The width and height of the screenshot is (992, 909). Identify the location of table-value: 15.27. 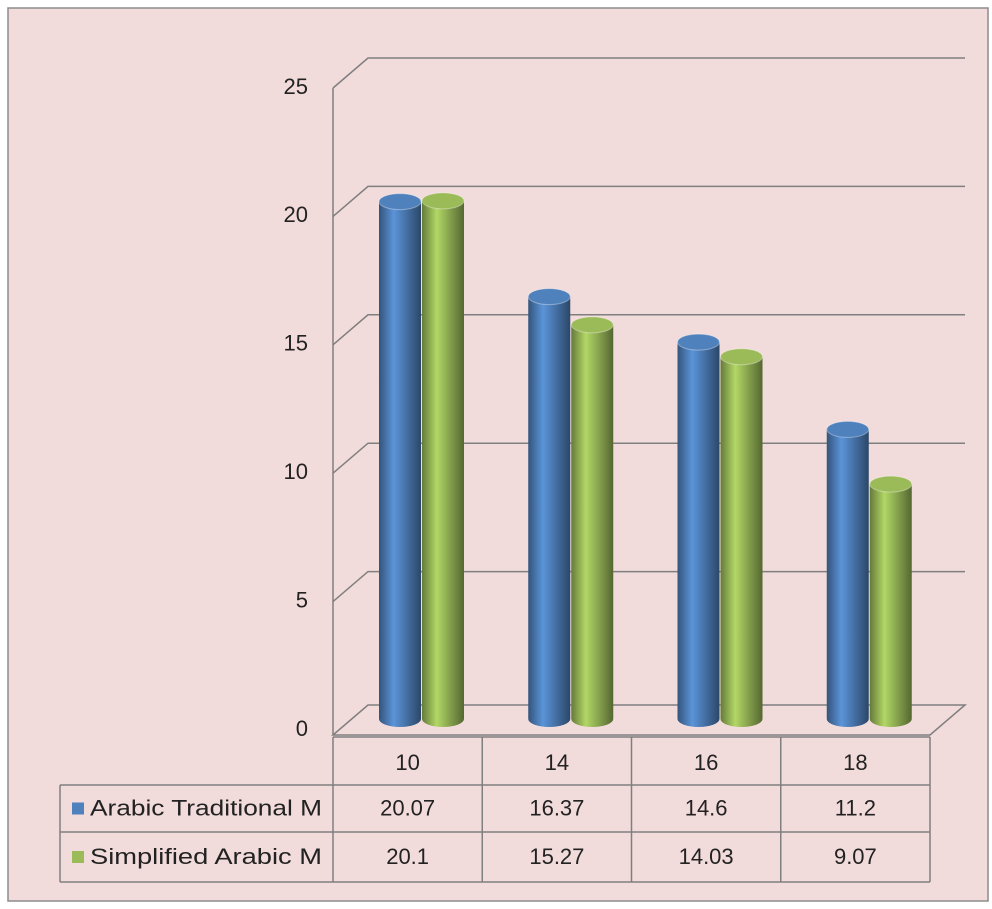
(556, 856).